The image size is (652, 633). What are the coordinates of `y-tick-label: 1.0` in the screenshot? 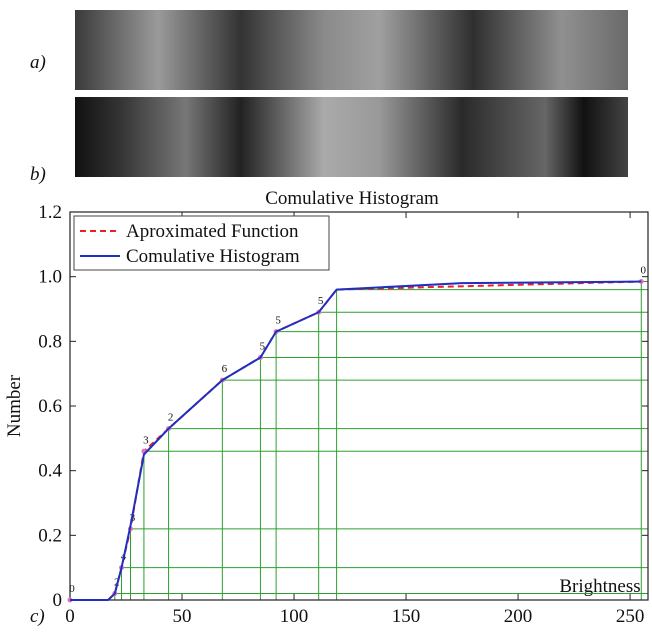 It's located at (50, 277).